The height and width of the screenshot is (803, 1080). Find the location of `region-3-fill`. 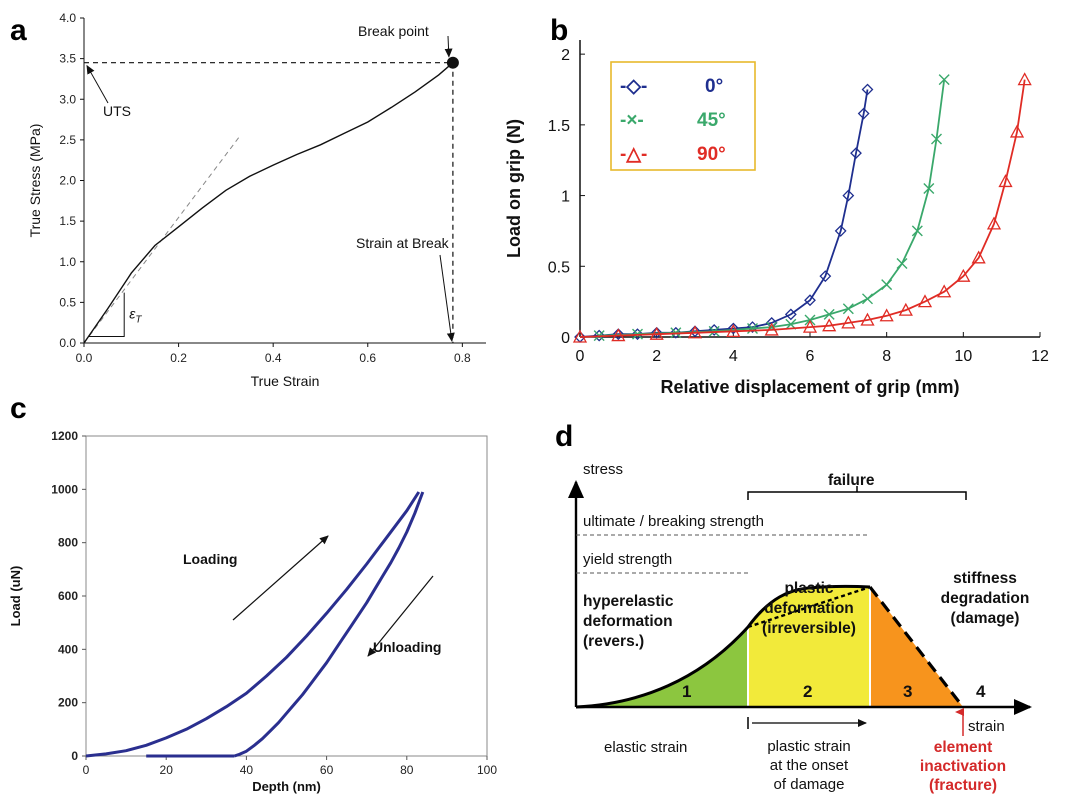

region-3-fill is located at coordinates (916, 647).